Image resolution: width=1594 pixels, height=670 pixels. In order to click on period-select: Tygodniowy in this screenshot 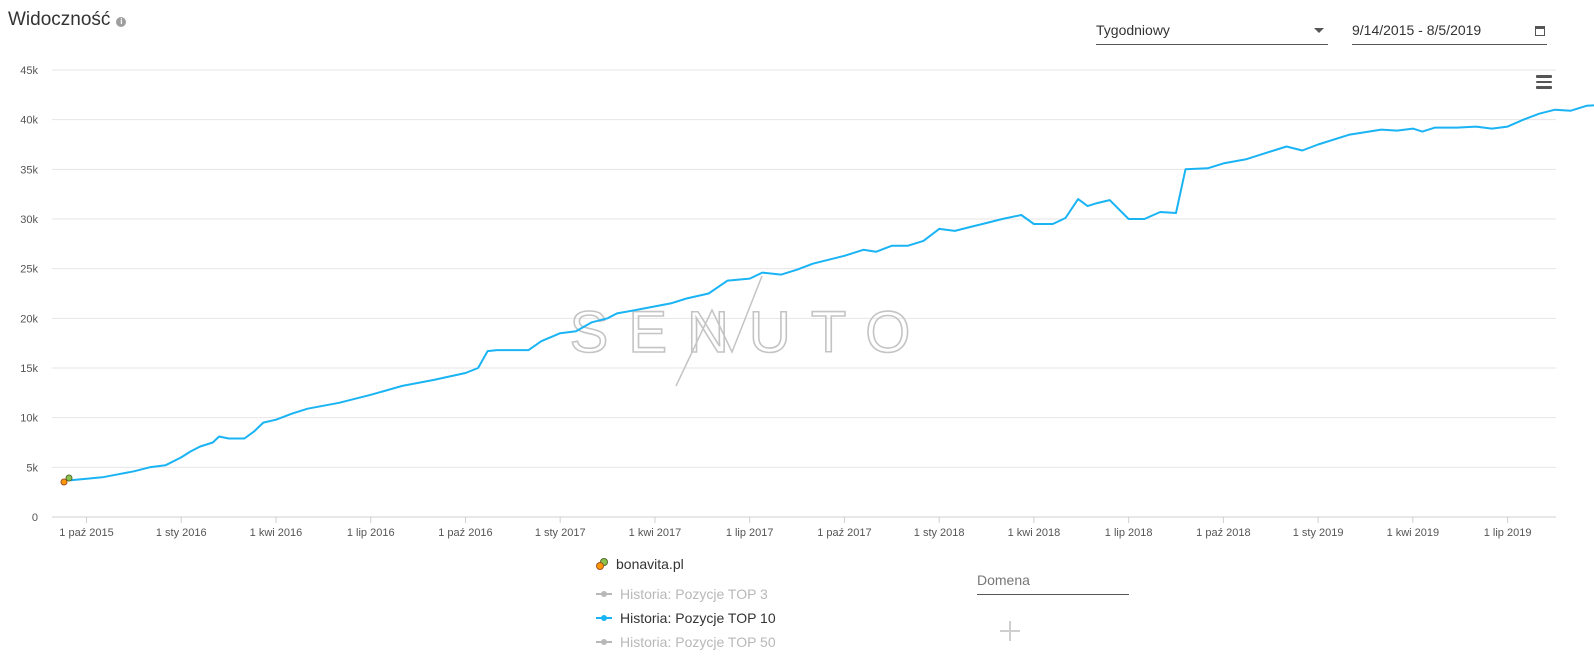, I will do `click(1212, 31)`.